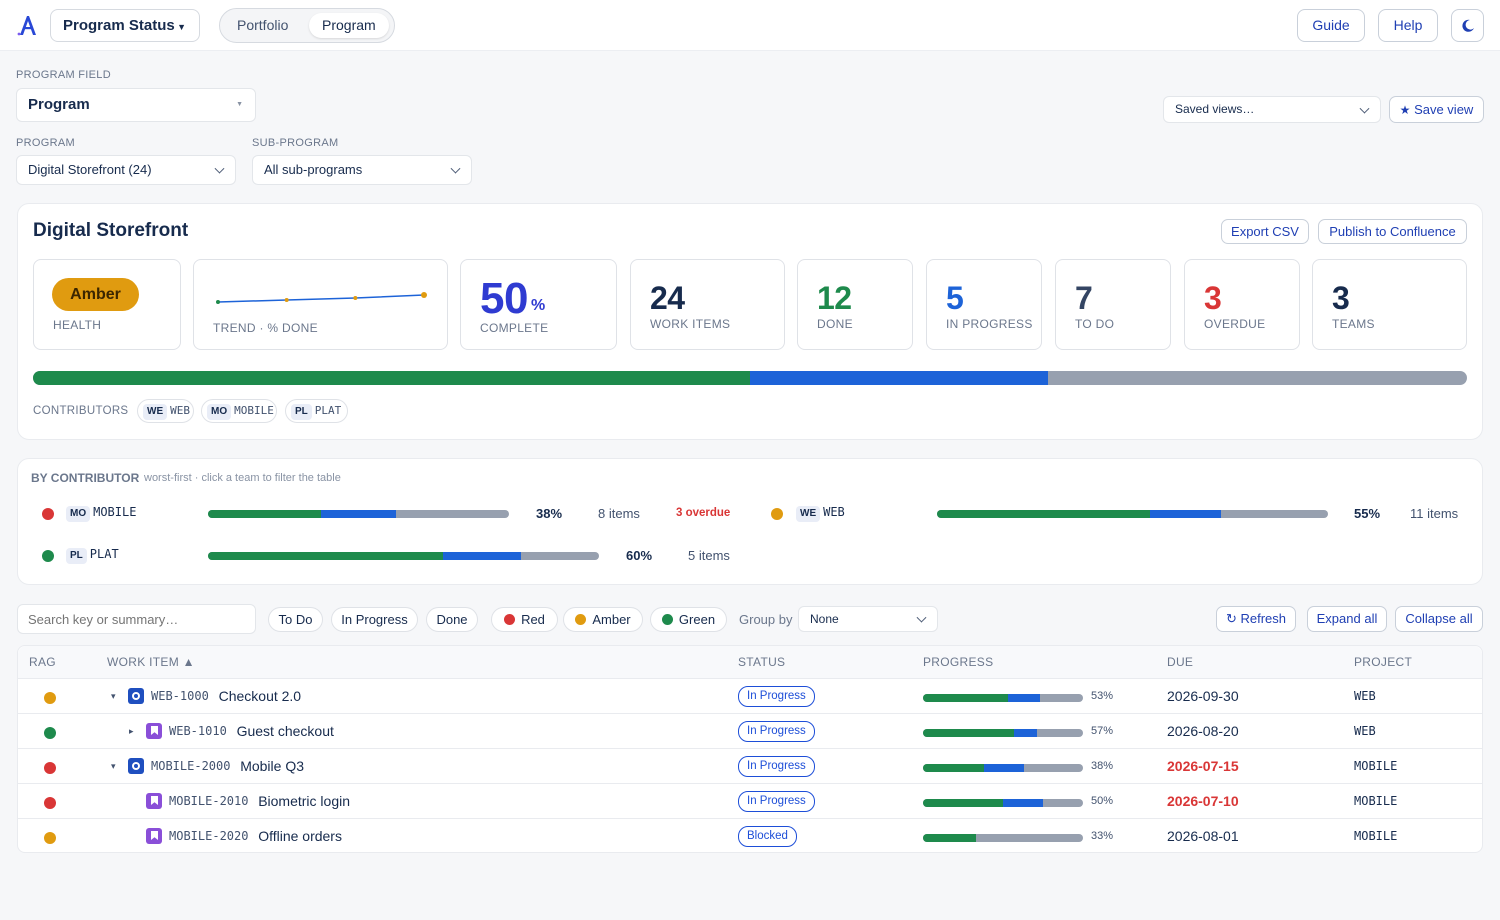 This screenshot has height=920, width=1500. What do you see at coordinates (191, 766) in the screenshot?
I see `issue-key-link: MOBILE-2000` at bounding box center [191, 766].